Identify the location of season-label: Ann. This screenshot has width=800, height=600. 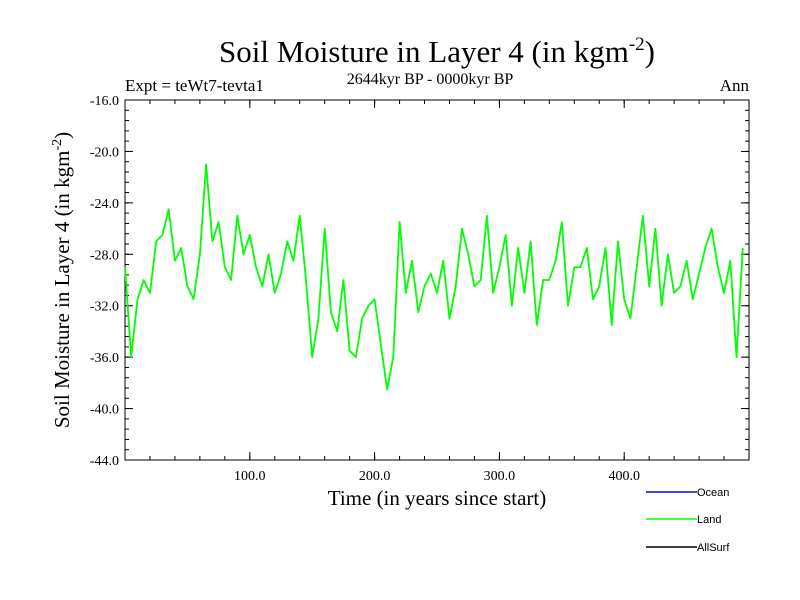
(735, 85).